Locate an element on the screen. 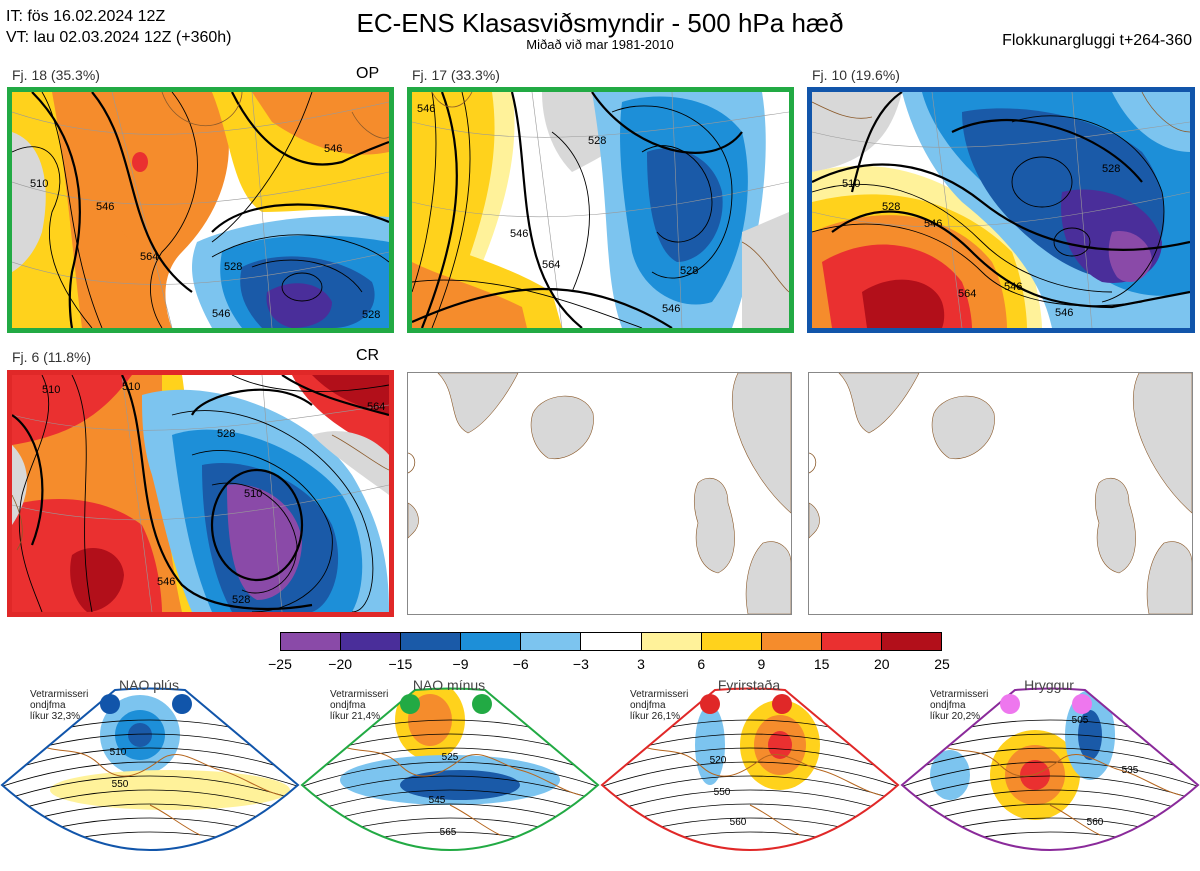  regime-contour-label: 525 is located at coordinates (450, 757).